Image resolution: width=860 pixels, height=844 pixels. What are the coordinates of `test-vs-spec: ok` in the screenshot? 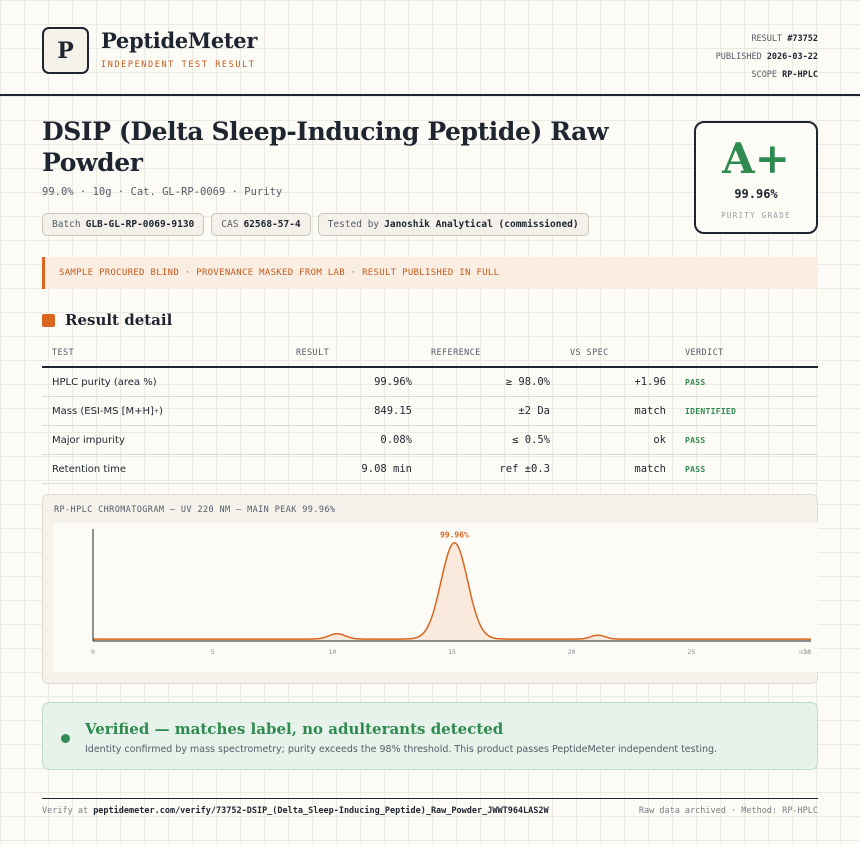 It's located at (659, 440).